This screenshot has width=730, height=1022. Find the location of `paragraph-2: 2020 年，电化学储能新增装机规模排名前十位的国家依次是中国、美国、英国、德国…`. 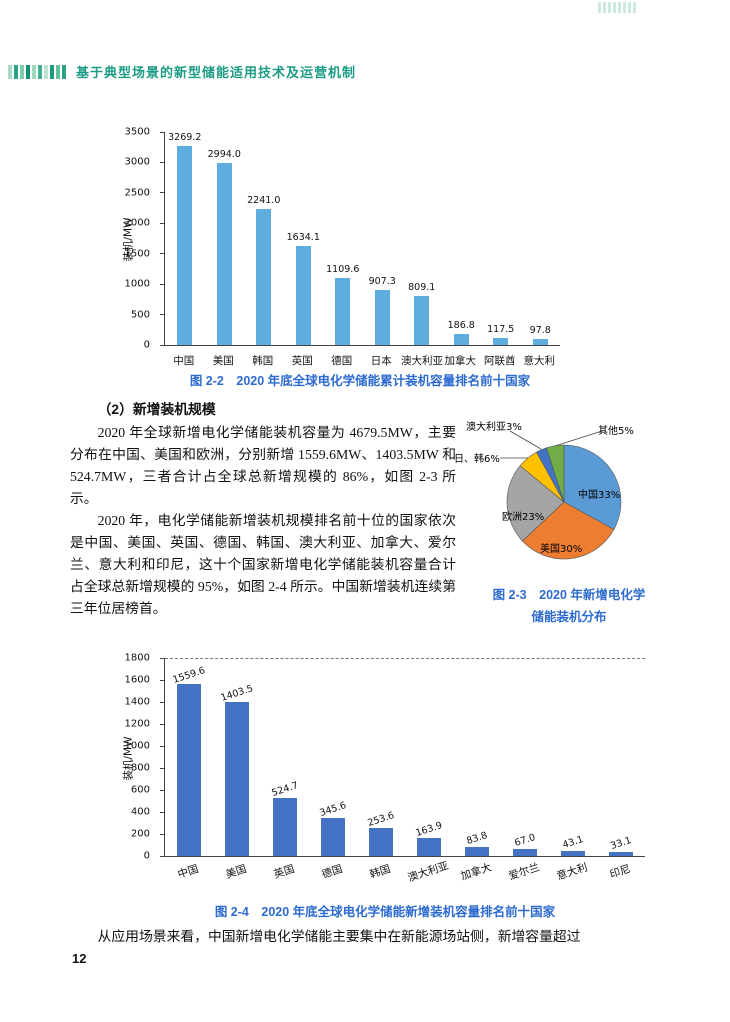

paragraph-2: 2020 年，电化学储能新增装机规模排名前十位的国家依次是中国、美国、英国、德国… is located at coordinates (263, 564).